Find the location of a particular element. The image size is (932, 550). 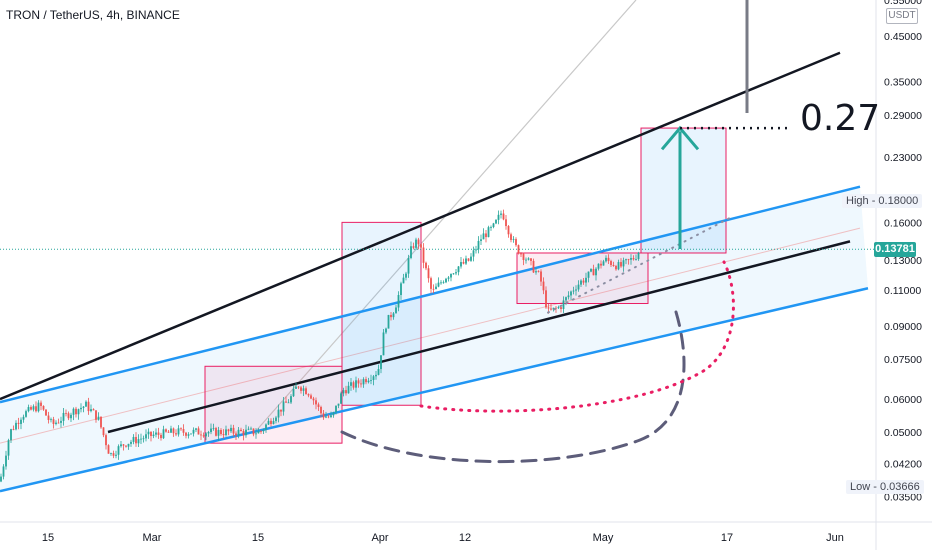

target-price-annotation: 0.27 is located at coordinates (840, 118).